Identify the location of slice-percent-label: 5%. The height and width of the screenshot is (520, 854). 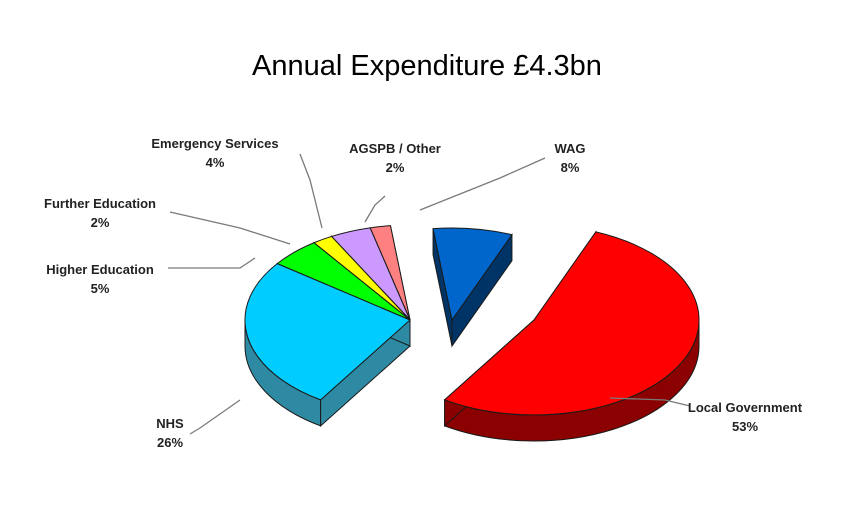
(100, 288).